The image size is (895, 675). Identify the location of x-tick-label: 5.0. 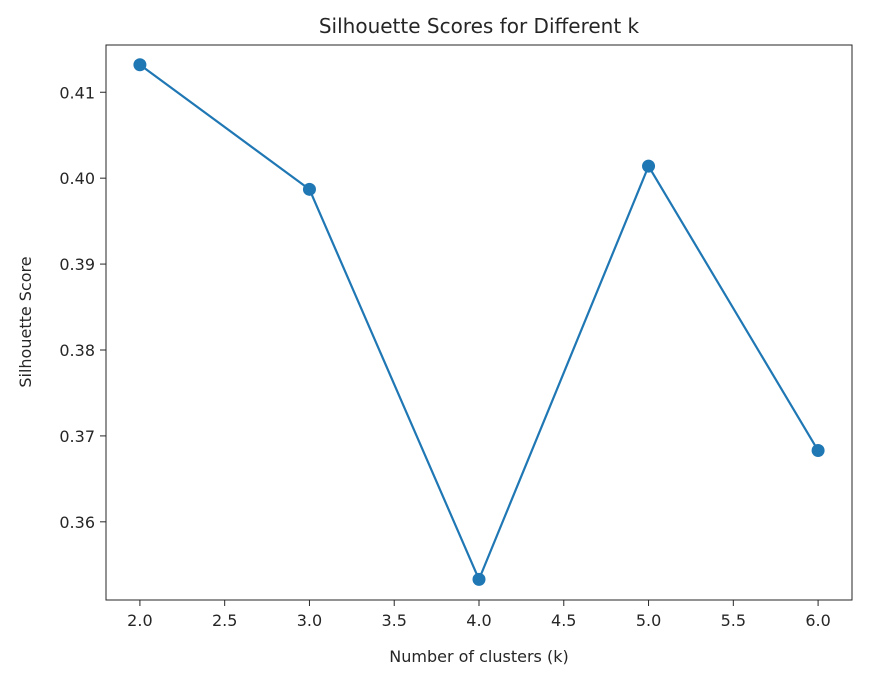
(648, 620).